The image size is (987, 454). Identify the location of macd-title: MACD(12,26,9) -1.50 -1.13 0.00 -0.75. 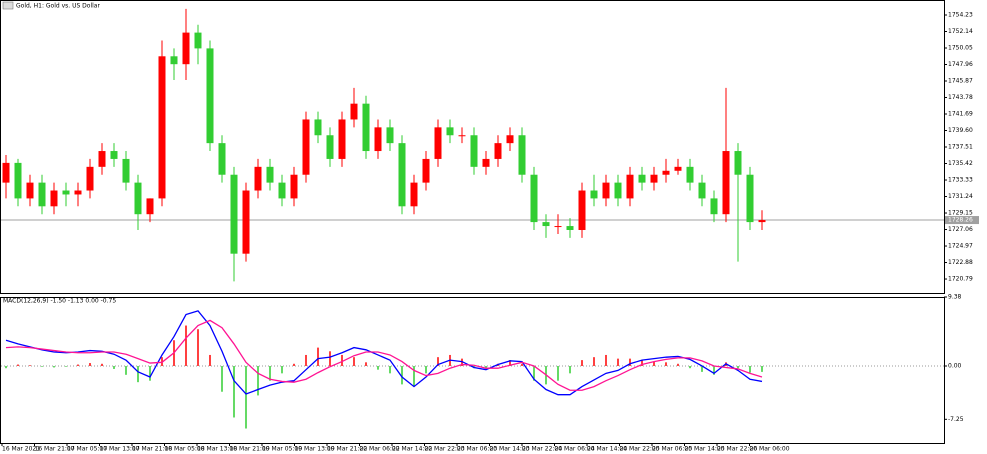
(59, 301).